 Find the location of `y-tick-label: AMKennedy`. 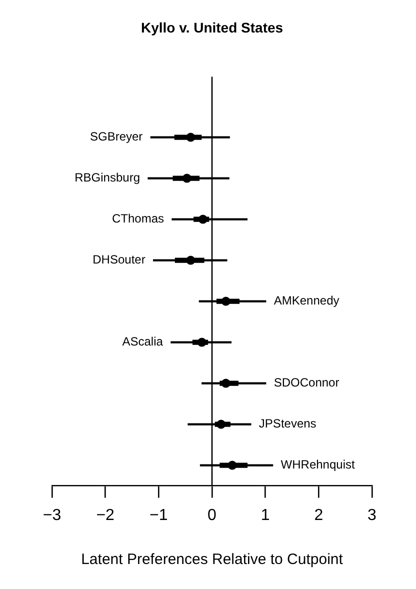

y-tick-label: AMKennedy is located at coordinates (307, 301).